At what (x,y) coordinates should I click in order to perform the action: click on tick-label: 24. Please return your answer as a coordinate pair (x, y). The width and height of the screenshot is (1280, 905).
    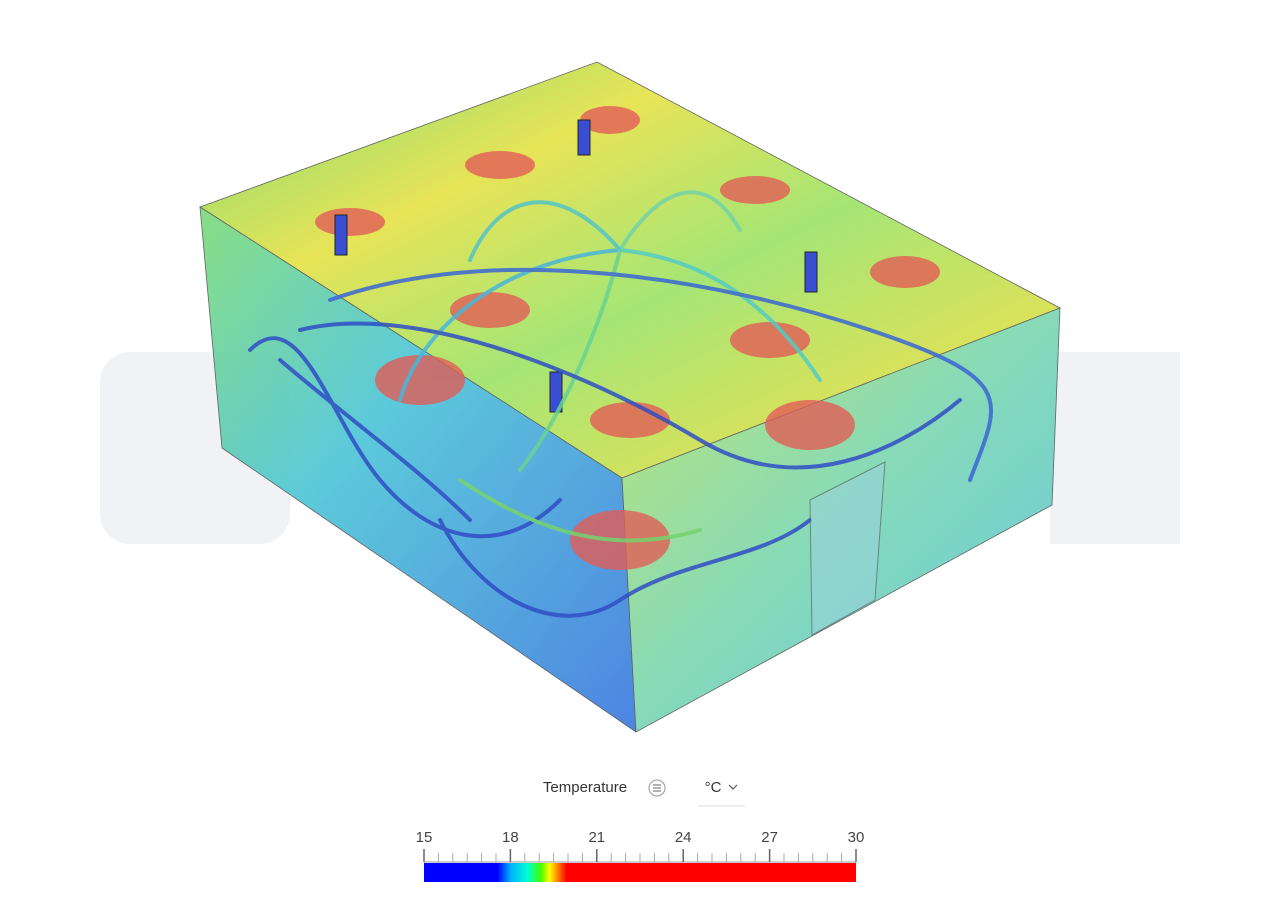
    Looking at the image, I should click on (683, 837).